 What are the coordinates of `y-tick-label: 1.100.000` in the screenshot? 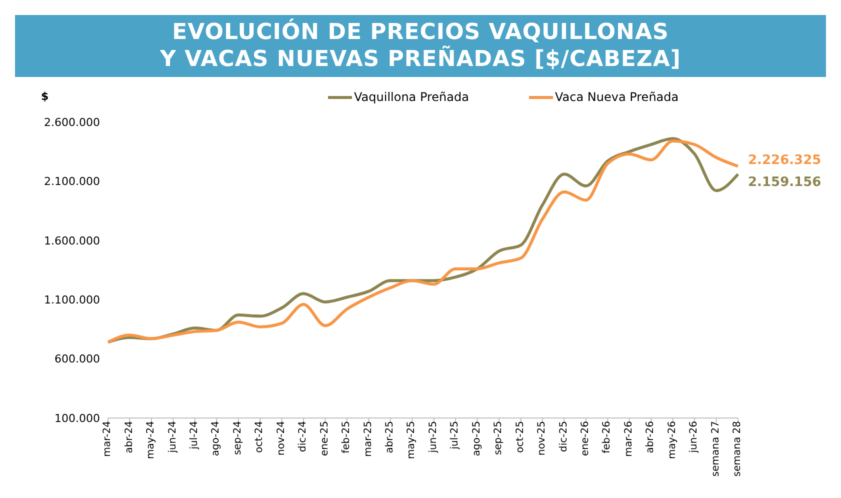 It's located at (72, 300).